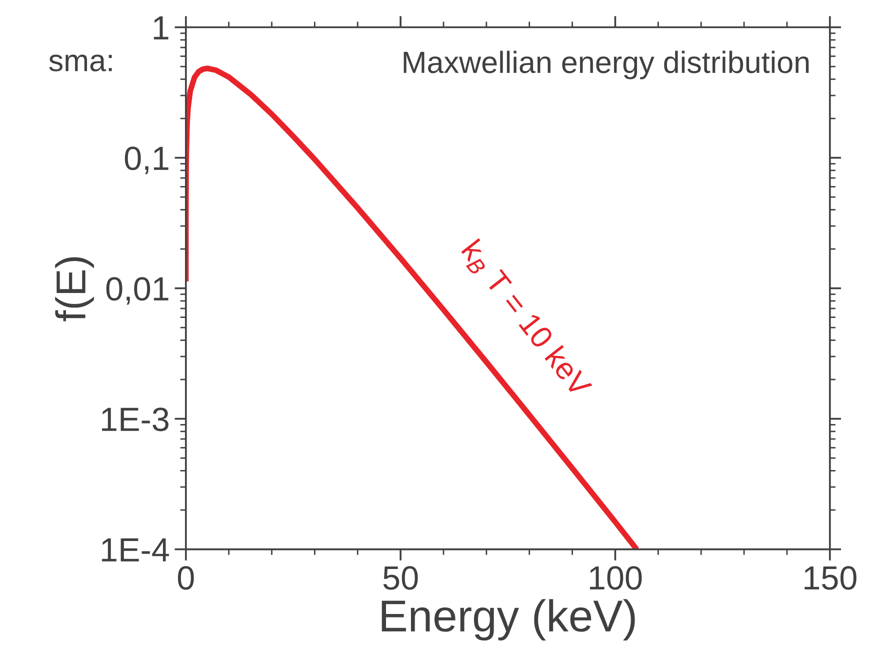  What do you see at coordinates (616, 578) in the screenshot?
I see `x-tick-label: 100` at bounding box center [616, 578].